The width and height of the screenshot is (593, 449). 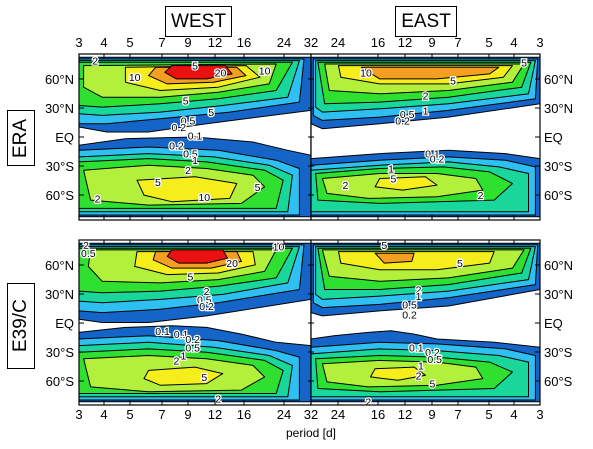 What do you see at coordinates (244, 414) in the screenshot?
I see `x-tick-label-bottom: 16` at bounding box center [244, 414].